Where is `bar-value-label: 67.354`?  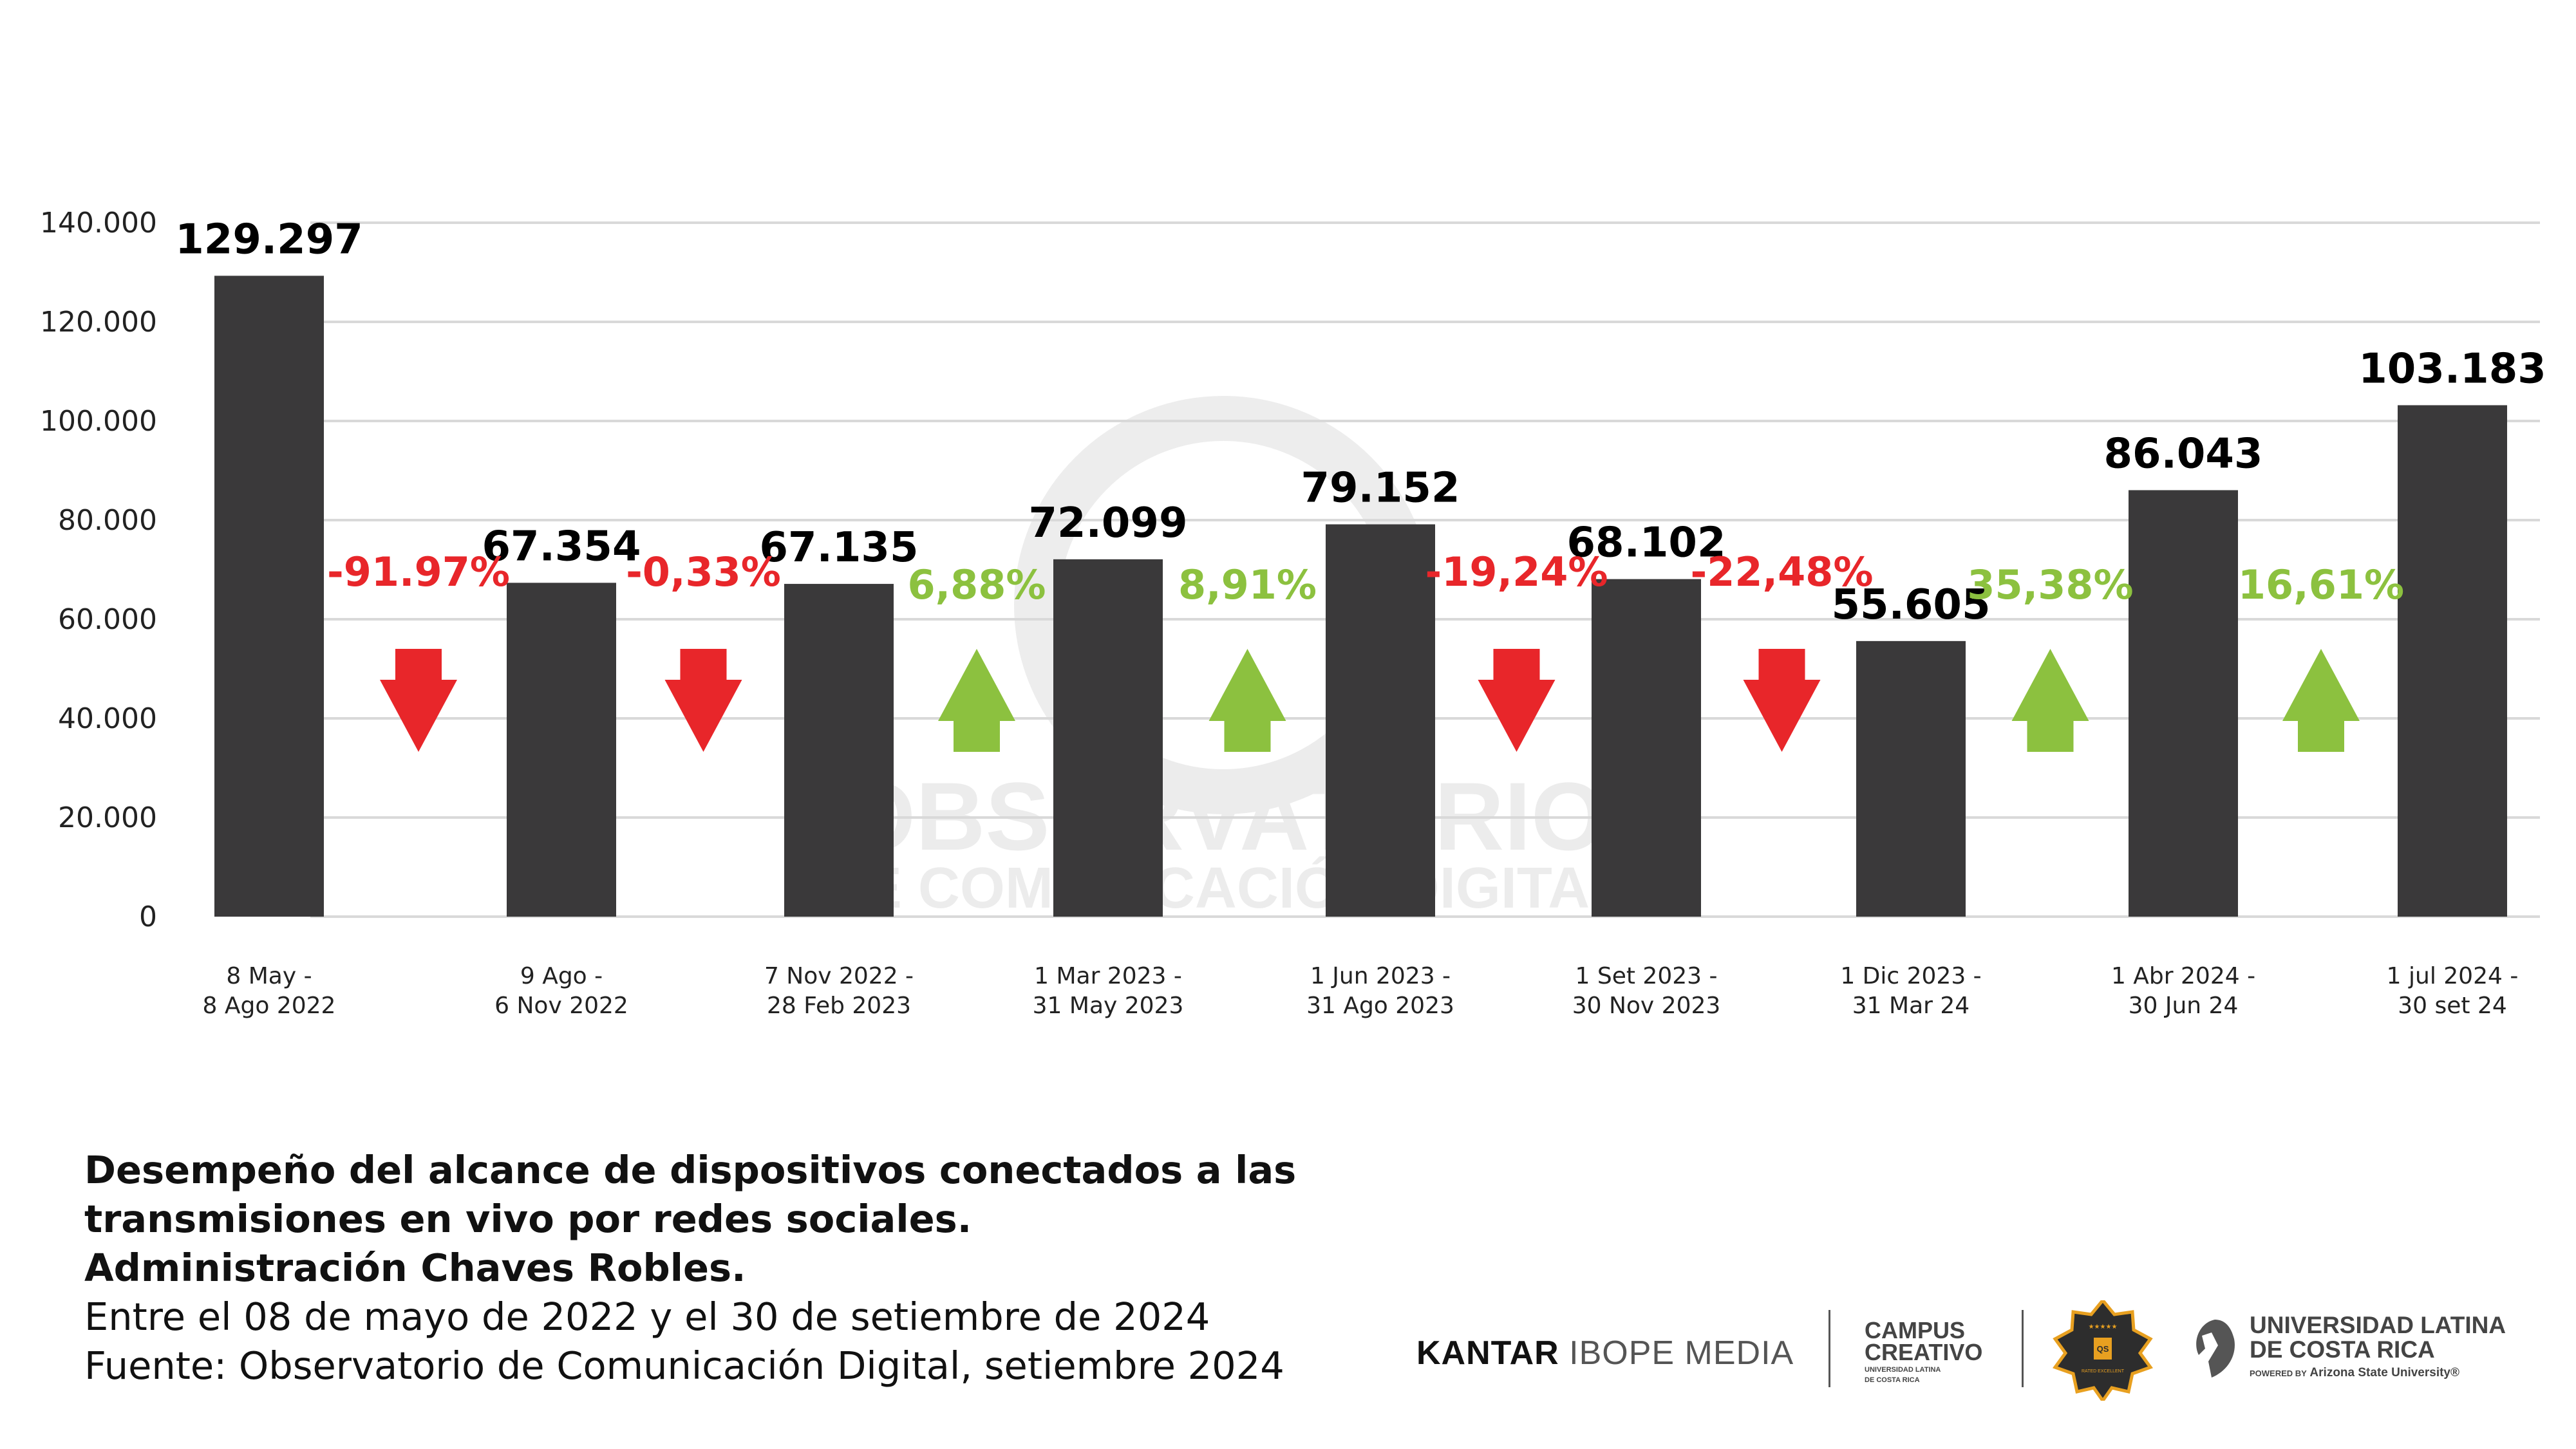
bar-value-label: 67.354 is located at coordinates (561, 546).